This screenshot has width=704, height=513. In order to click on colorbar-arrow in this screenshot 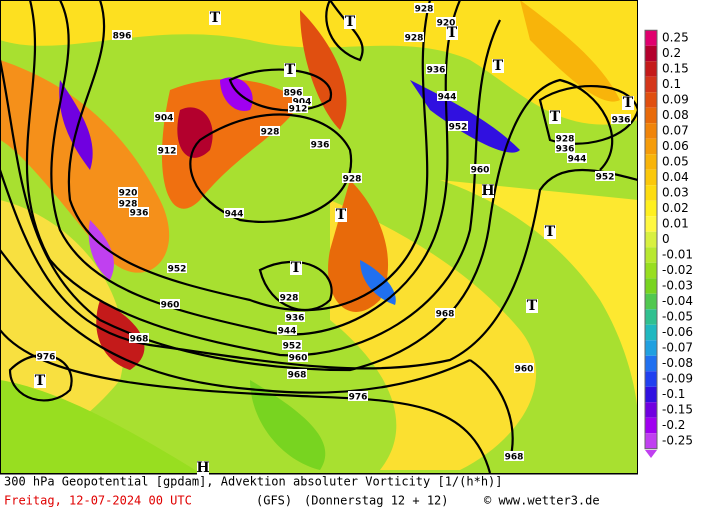, I will do `click(651, 454)`.